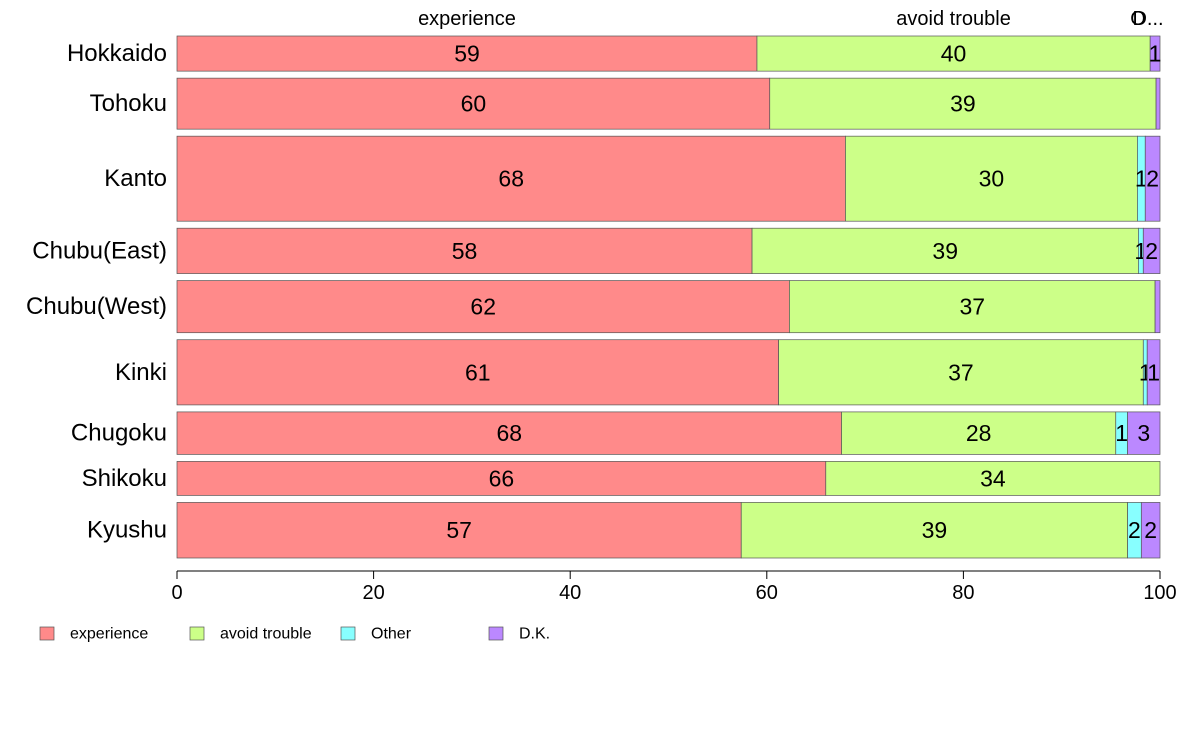 This screenshot has width=1188, height=736. I want to click on bar-chubu-west-d-k, so click(1157, 307).